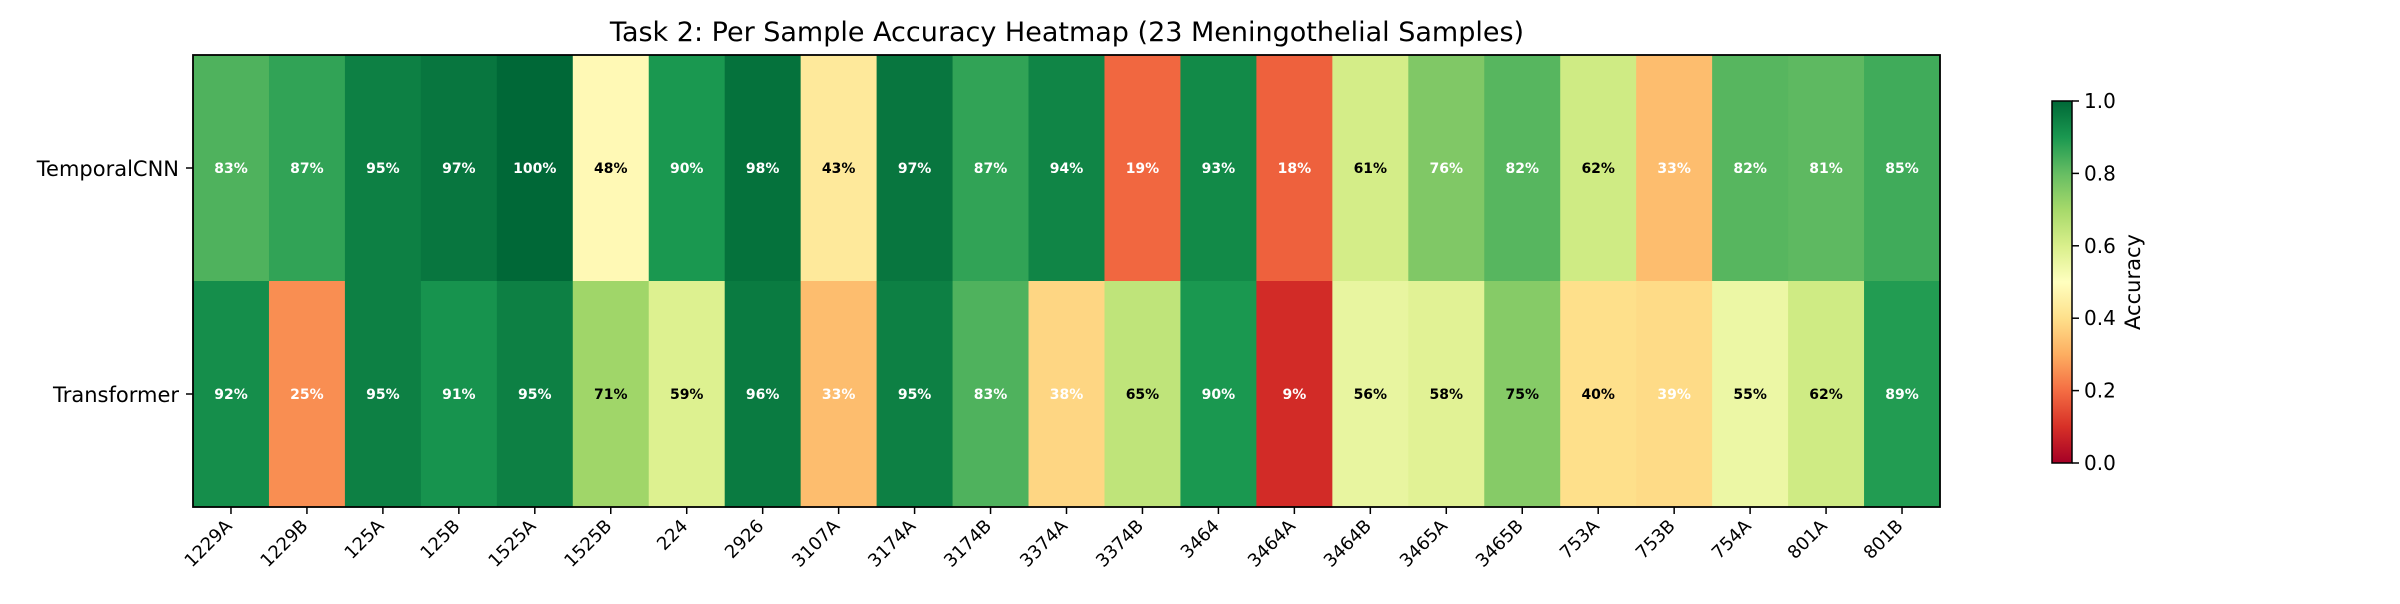 This screenshot has width=2400, height=604. I want to click on x-tick-label: 3465B, so click(1500, 544).